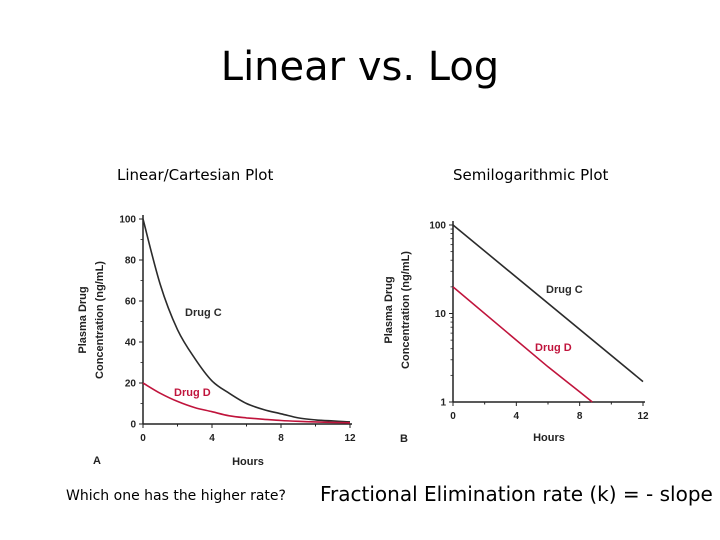 Image resolution: width=720 pixels, height=540 pixels. I want to click on chart-b-ytick-label: 10, so click(441, 314).